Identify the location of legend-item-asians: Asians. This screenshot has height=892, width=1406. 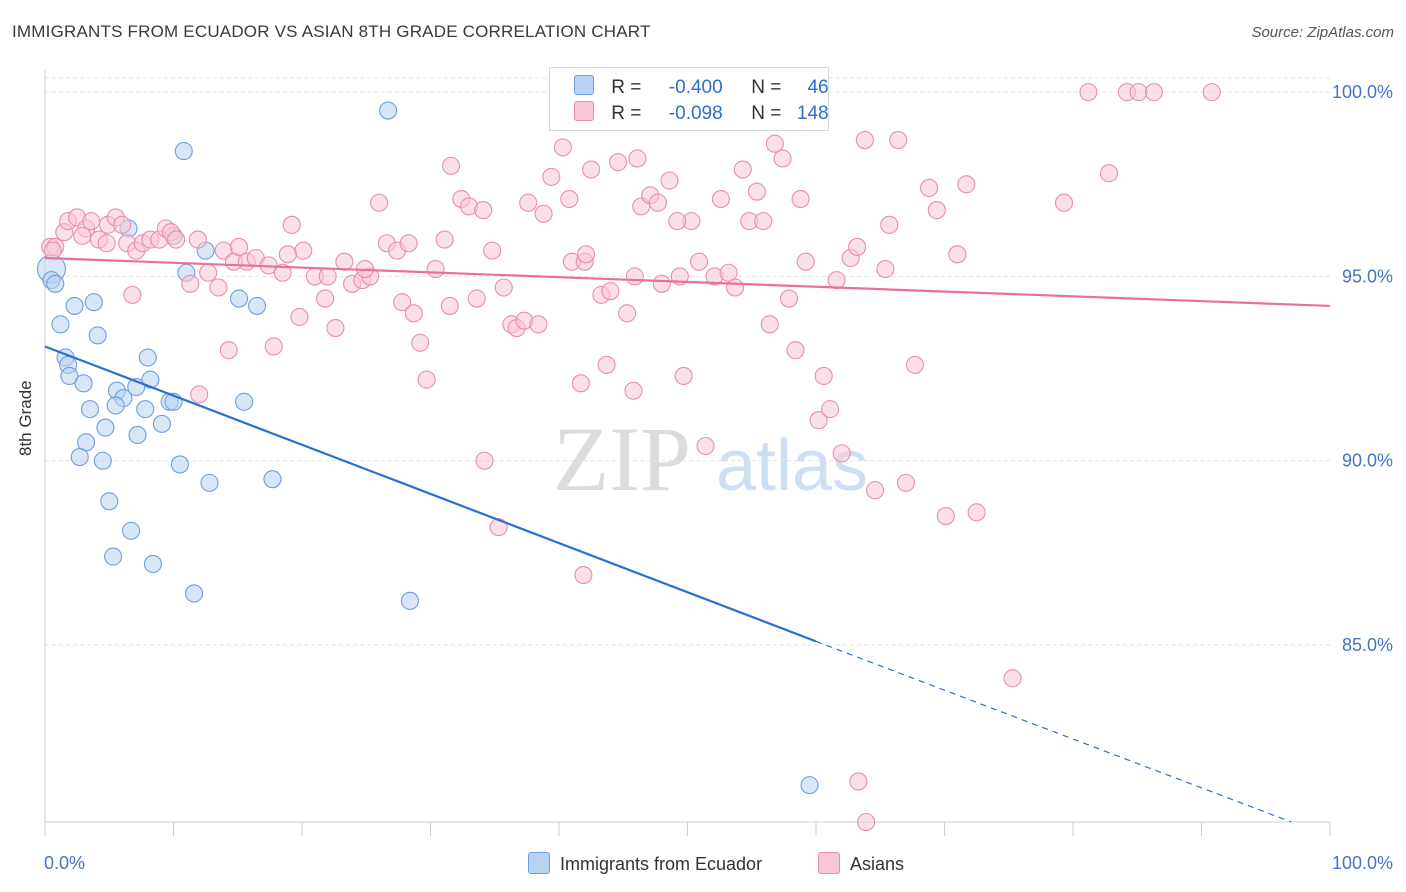
(861, 863).